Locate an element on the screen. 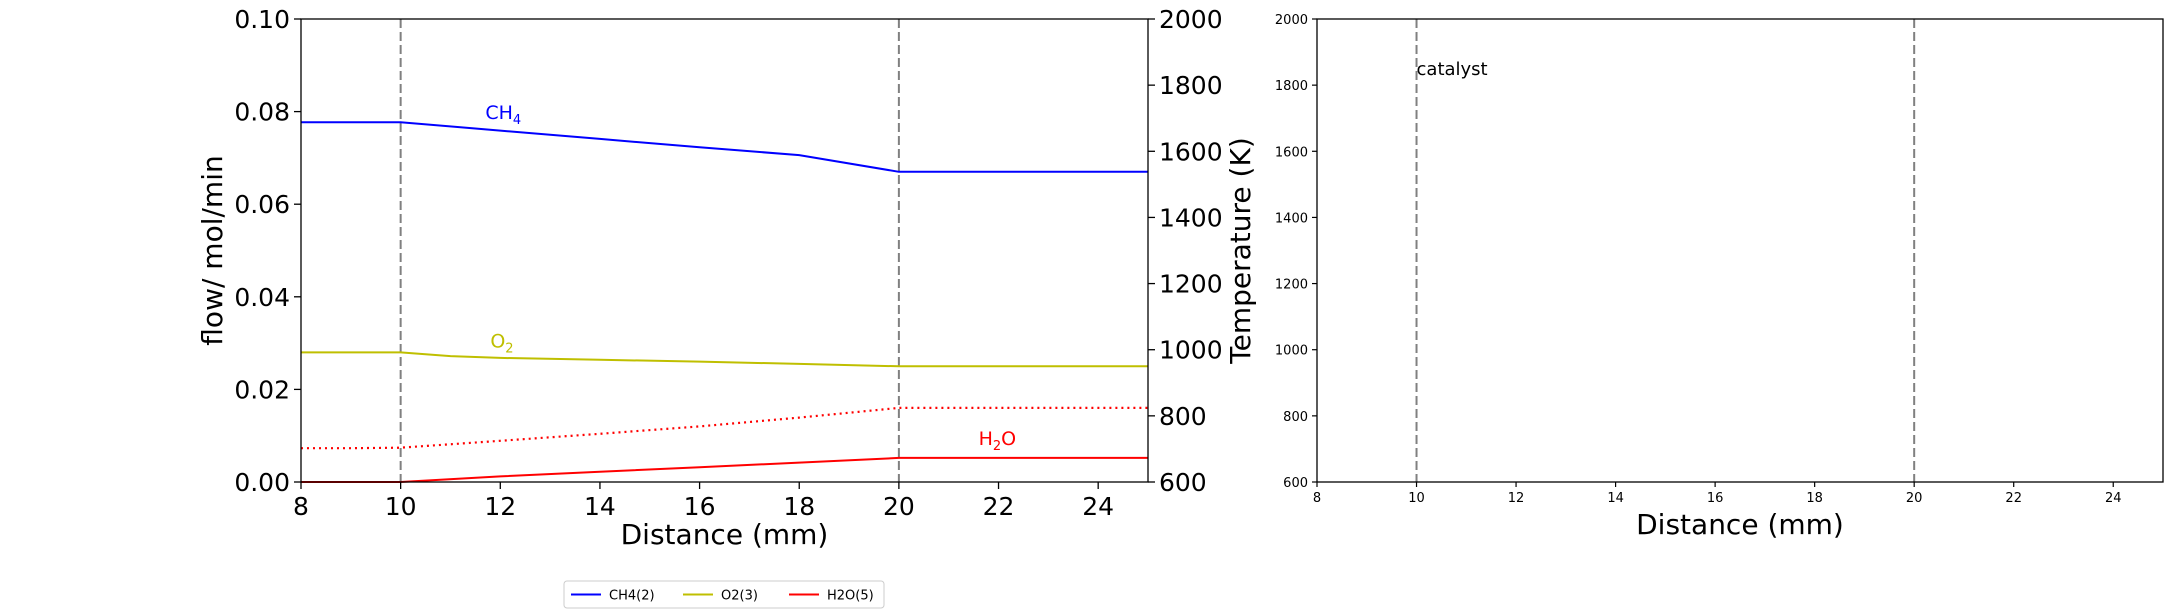 The height and width of the screenshot is (615, 2173). y-tick-label: 0.00 is located at coordinates (262, 482).